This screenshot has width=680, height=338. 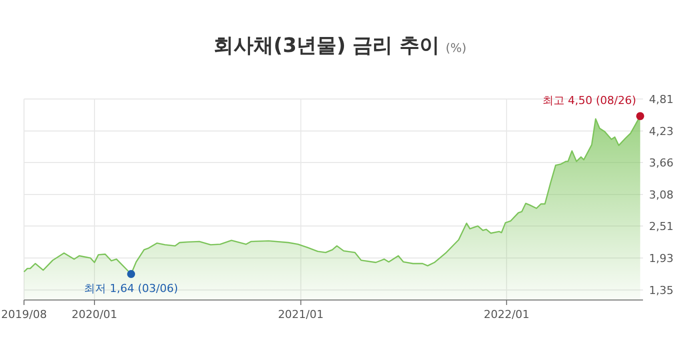 What do you see at coordinates (456, 48) in the screenshot?
I see `chart-subtitle: (%)` at bounding box center [456, 48].